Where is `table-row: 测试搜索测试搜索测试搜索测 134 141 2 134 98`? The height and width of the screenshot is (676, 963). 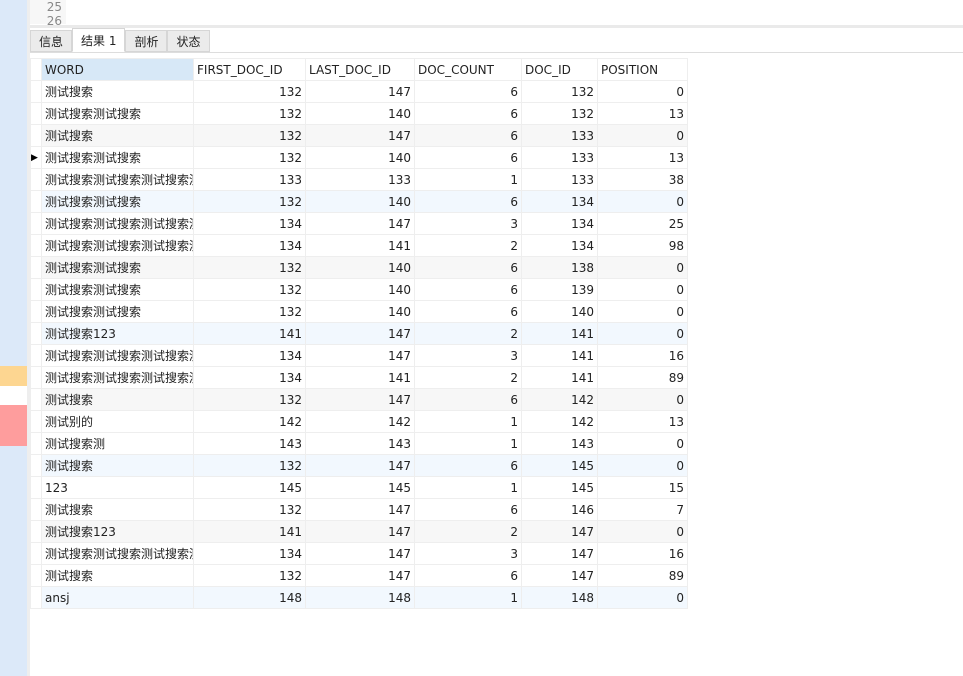 table-row: 测试搜索测试搜索测试搜索测 134 141 2 134 98 is located at coordinates (359, 245).